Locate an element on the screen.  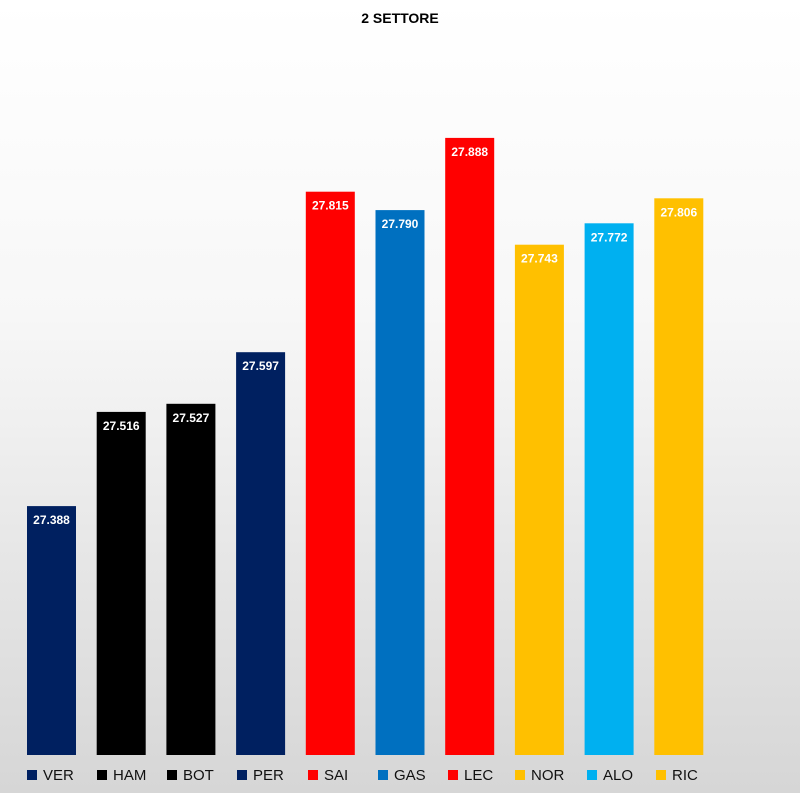
legend-label: BOT is located at coordinates (198, 775).